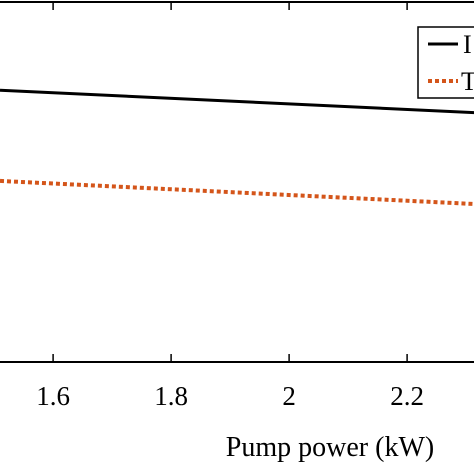  Describe the element at coordinates (53, 396) in the screenshot. I see `x-tick-label: 1.6` at that location.